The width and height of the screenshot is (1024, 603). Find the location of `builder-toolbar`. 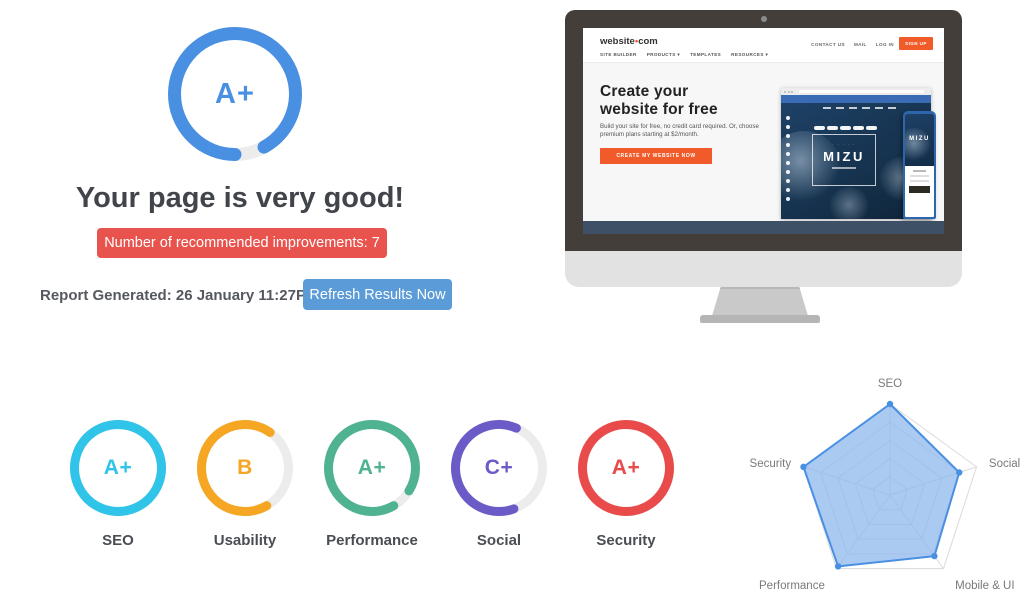

builder-toolbar is located at coordinates (856, 99).